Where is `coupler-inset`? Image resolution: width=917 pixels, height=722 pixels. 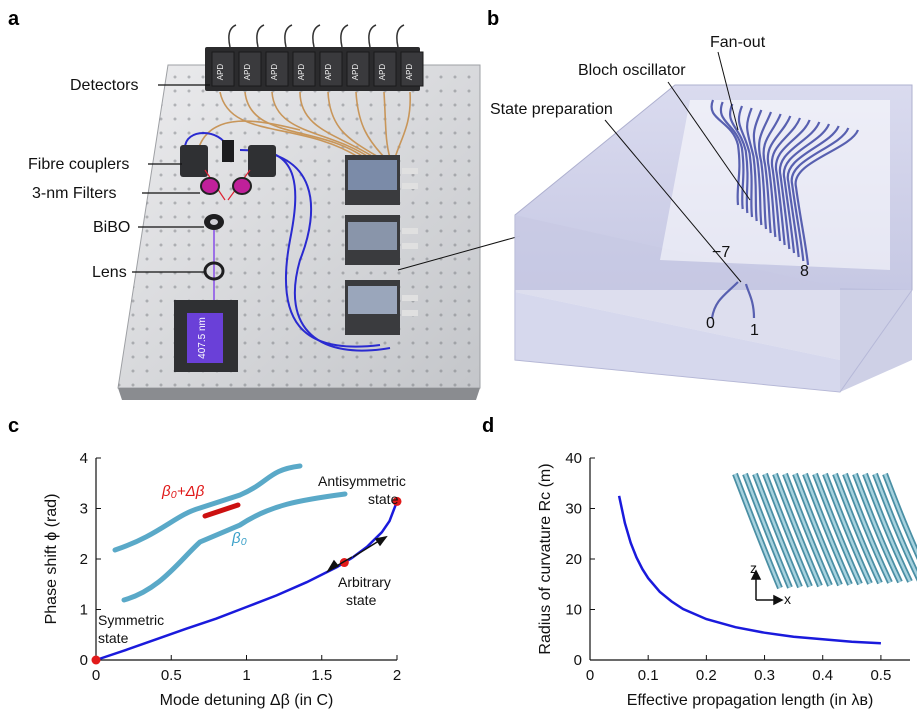 coupler-inset is located at coordinates (230, 533).